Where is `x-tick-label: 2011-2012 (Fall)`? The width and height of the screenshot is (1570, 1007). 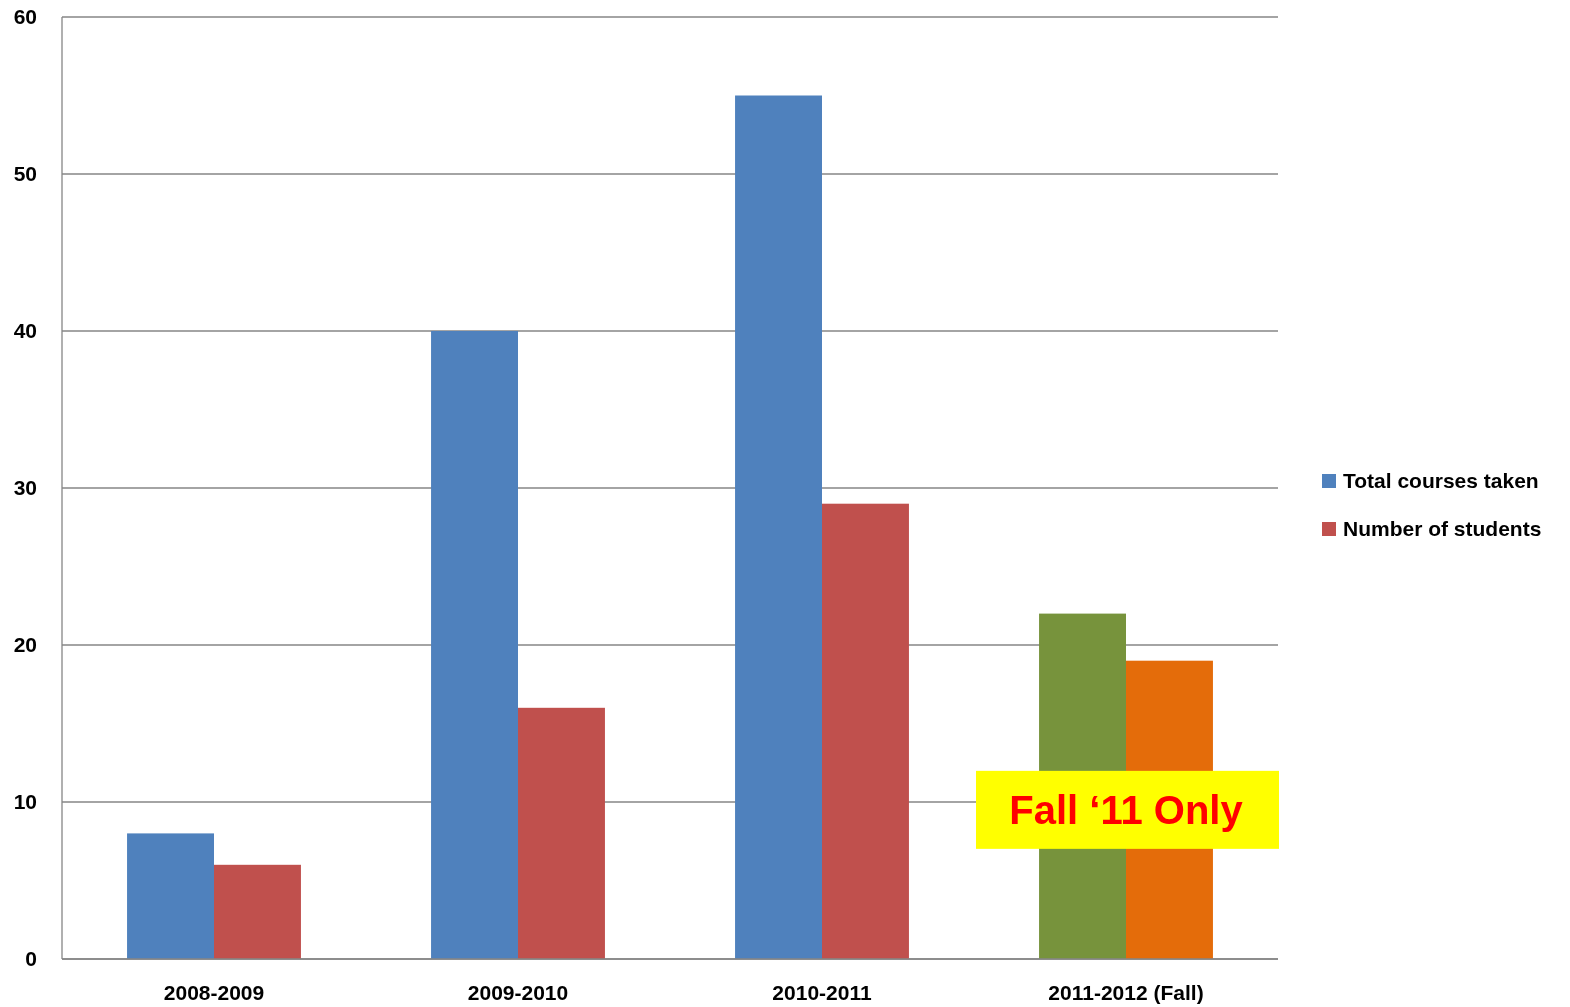
x-tick-label: 2011-2012 (Fall) is located at coordinates (1126, 992).